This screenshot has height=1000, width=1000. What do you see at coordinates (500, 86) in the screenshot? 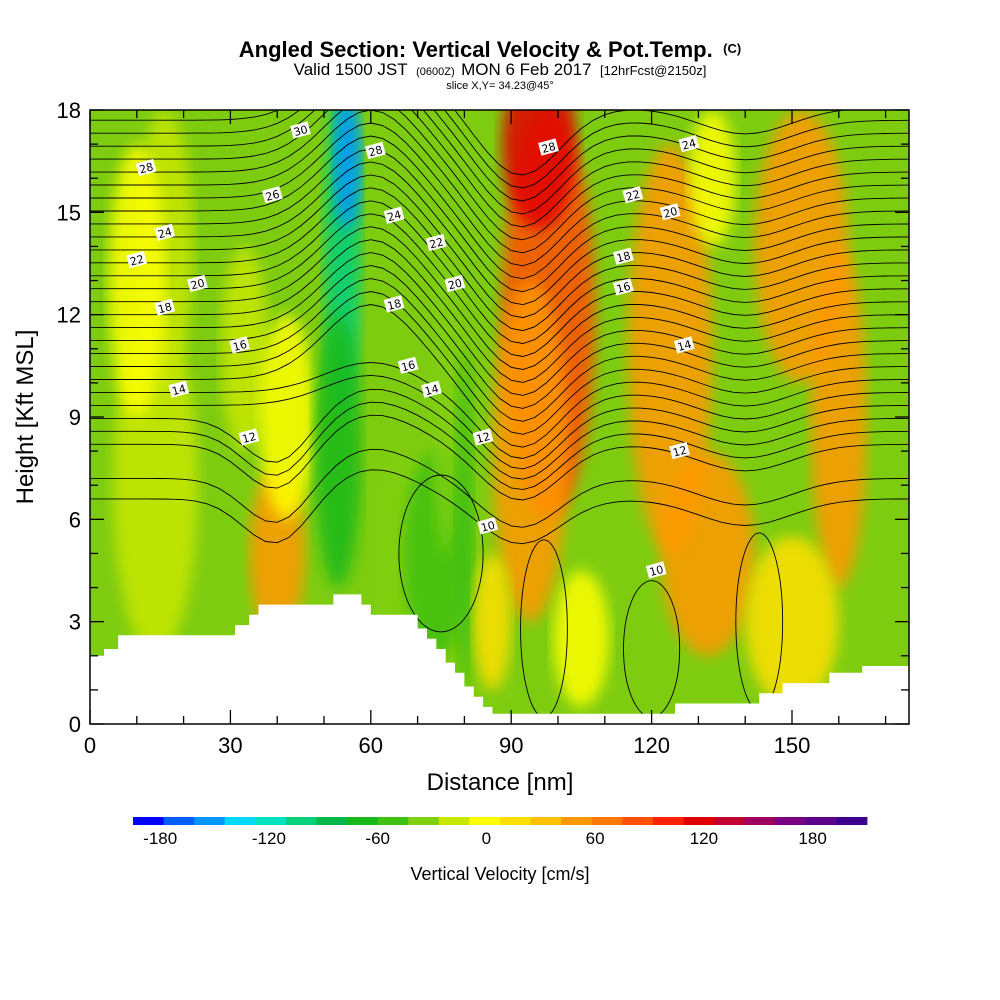
I see `slice-info-text: slice X,Y= 34.23@45°` at bounding box center [500, 86].